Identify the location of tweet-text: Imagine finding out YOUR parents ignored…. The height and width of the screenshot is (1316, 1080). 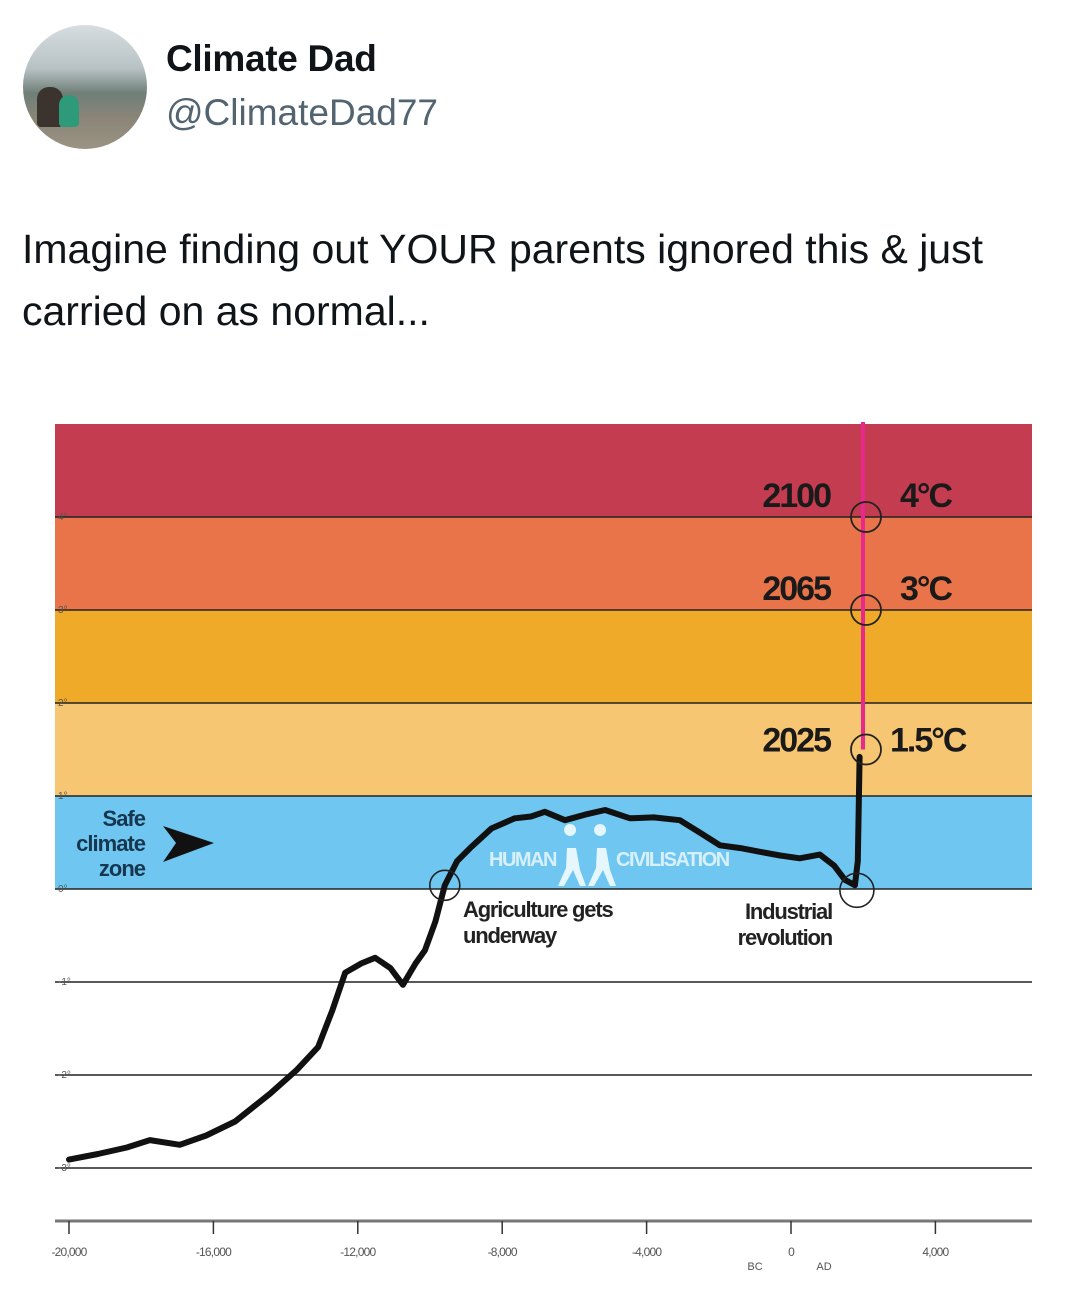
(502, 280).